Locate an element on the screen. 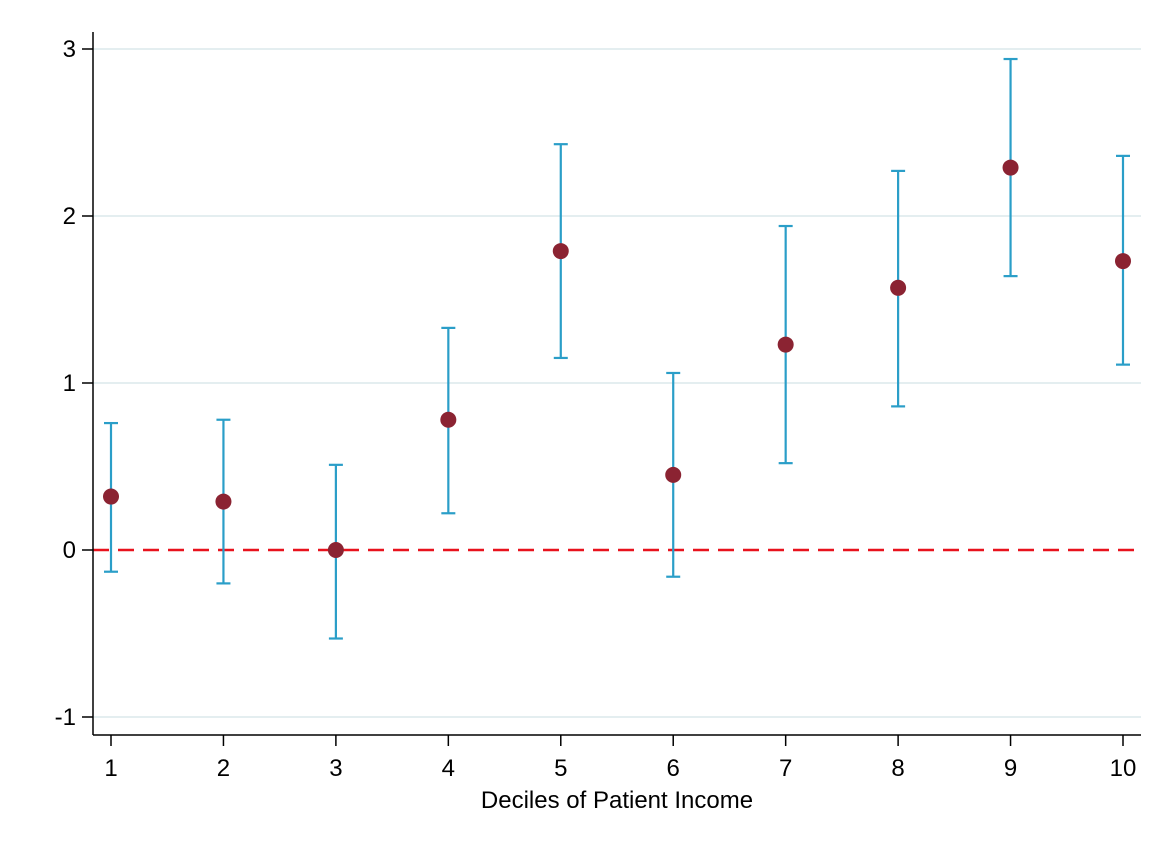 Image resolution: width=1172 pixels, height=852 pixels. x-tick-label-6: 6 is located at coordinates (673, 768).